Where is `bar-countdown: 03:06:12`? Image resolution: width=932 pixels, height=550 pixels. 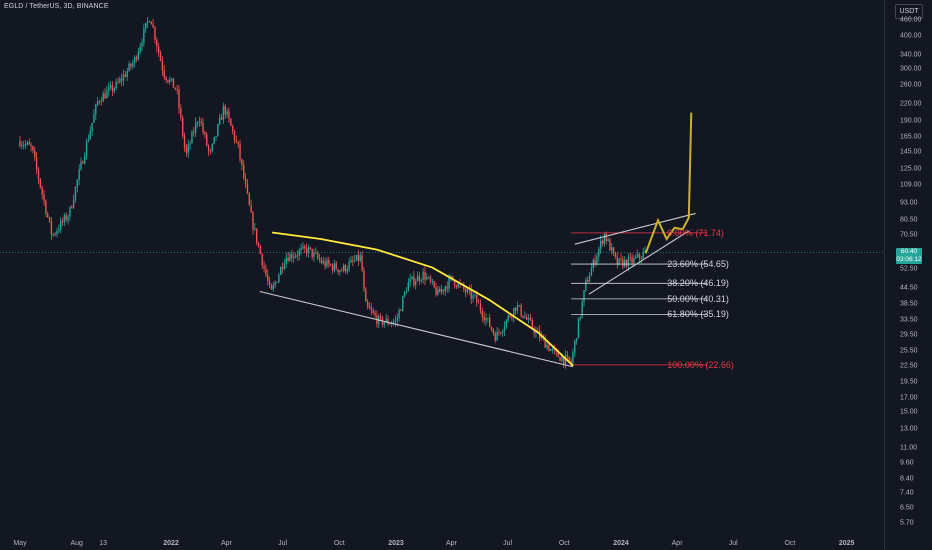 bar-countdown: 03:06:12 is located at coordinates (909, 259).